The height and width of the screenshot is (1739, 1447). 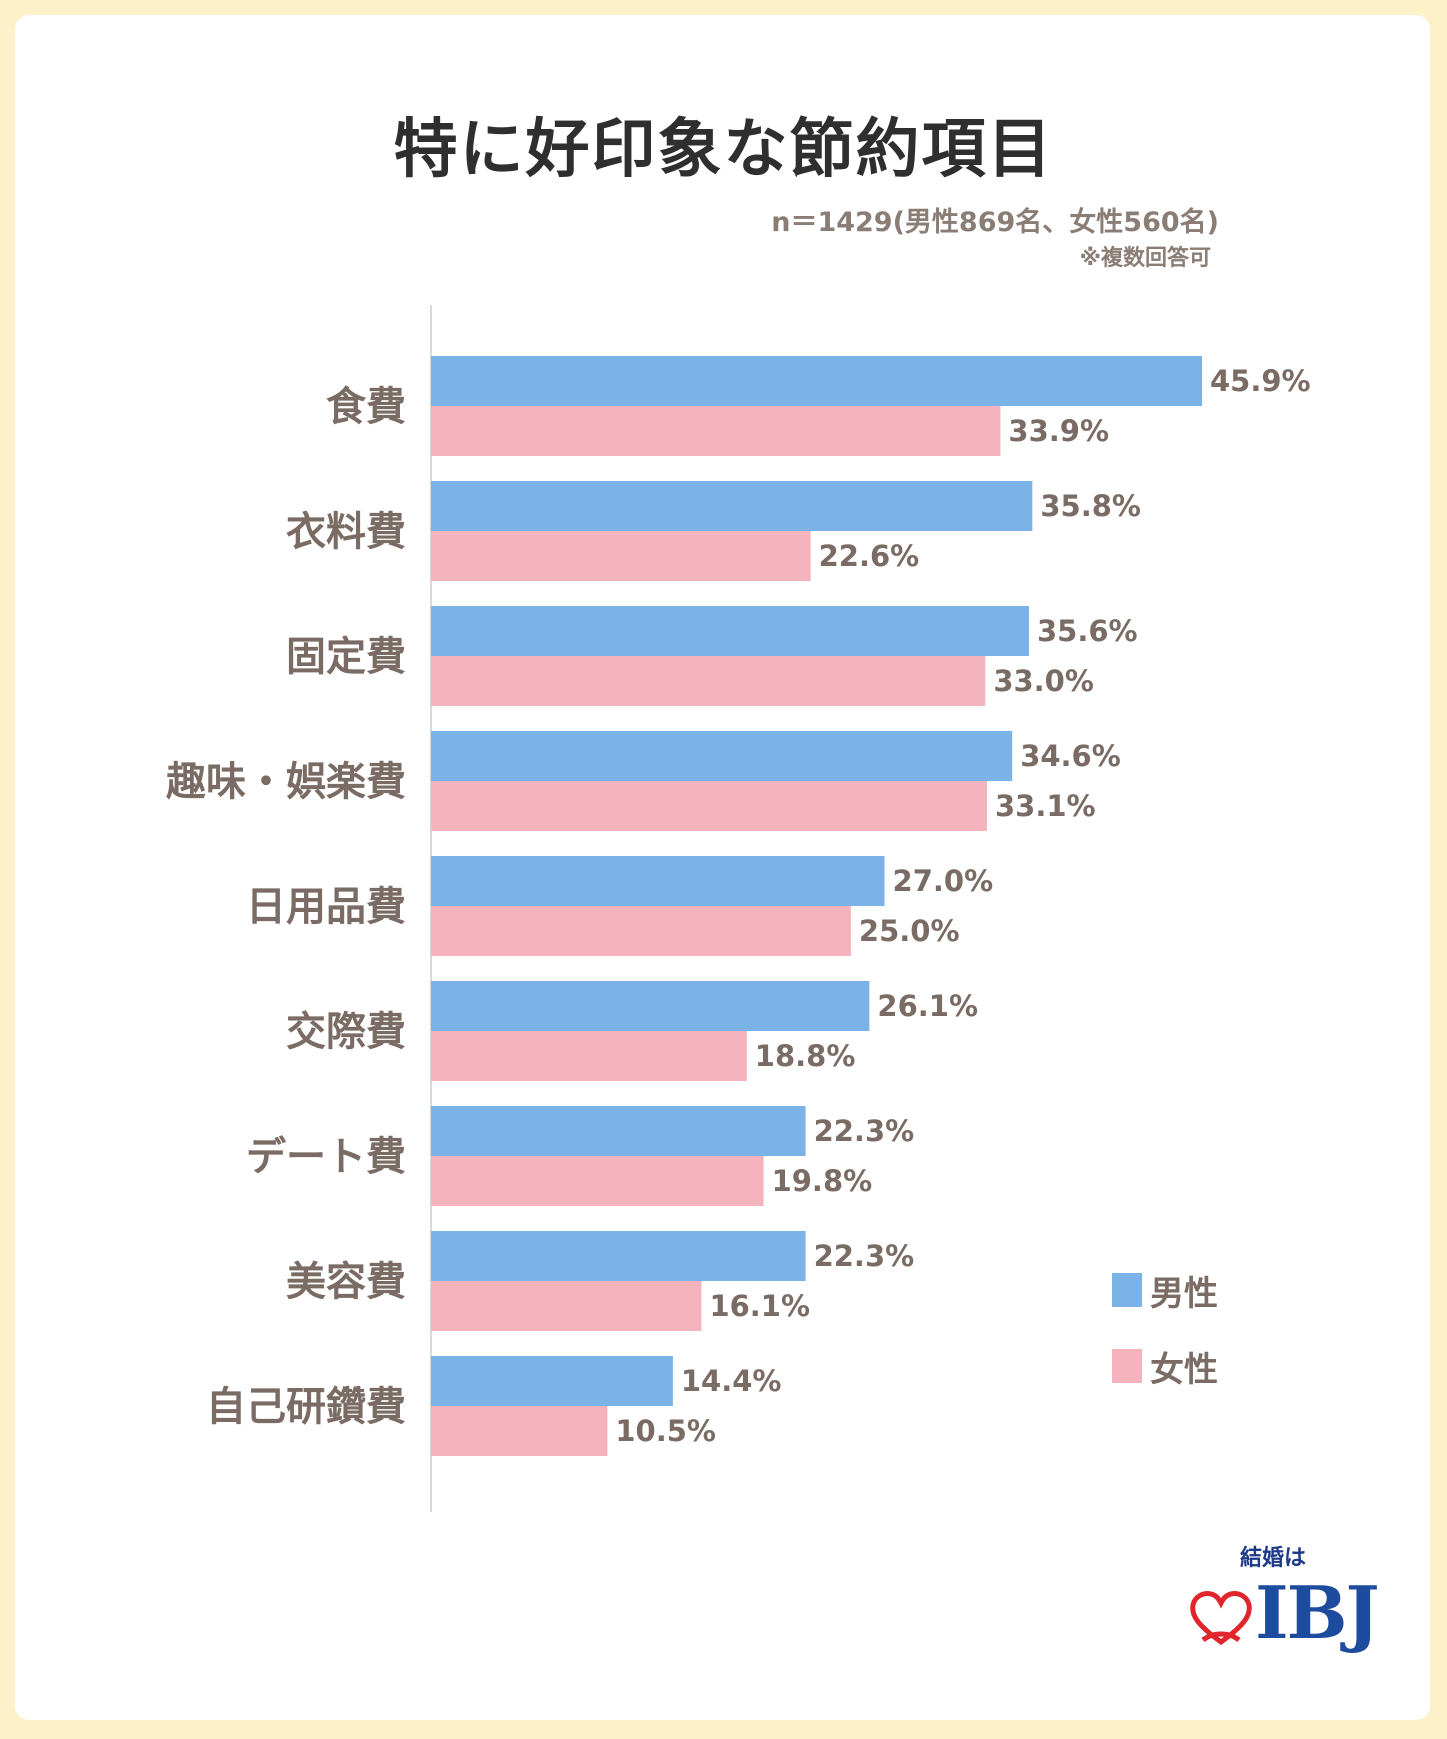 I want to click on category-label: 交際費, so click(x=346, y=1032).